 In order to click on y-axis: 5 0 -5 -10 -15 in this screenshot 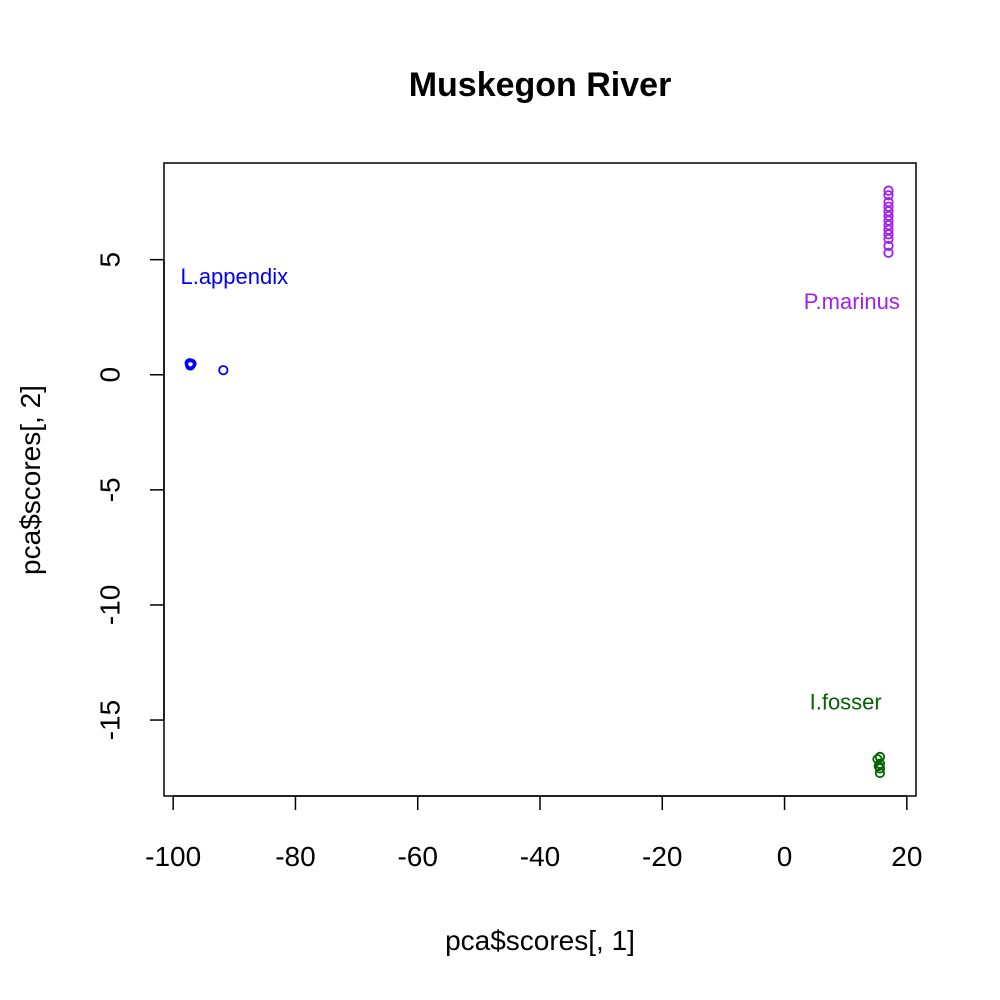, I will do `click(129, 496)`.